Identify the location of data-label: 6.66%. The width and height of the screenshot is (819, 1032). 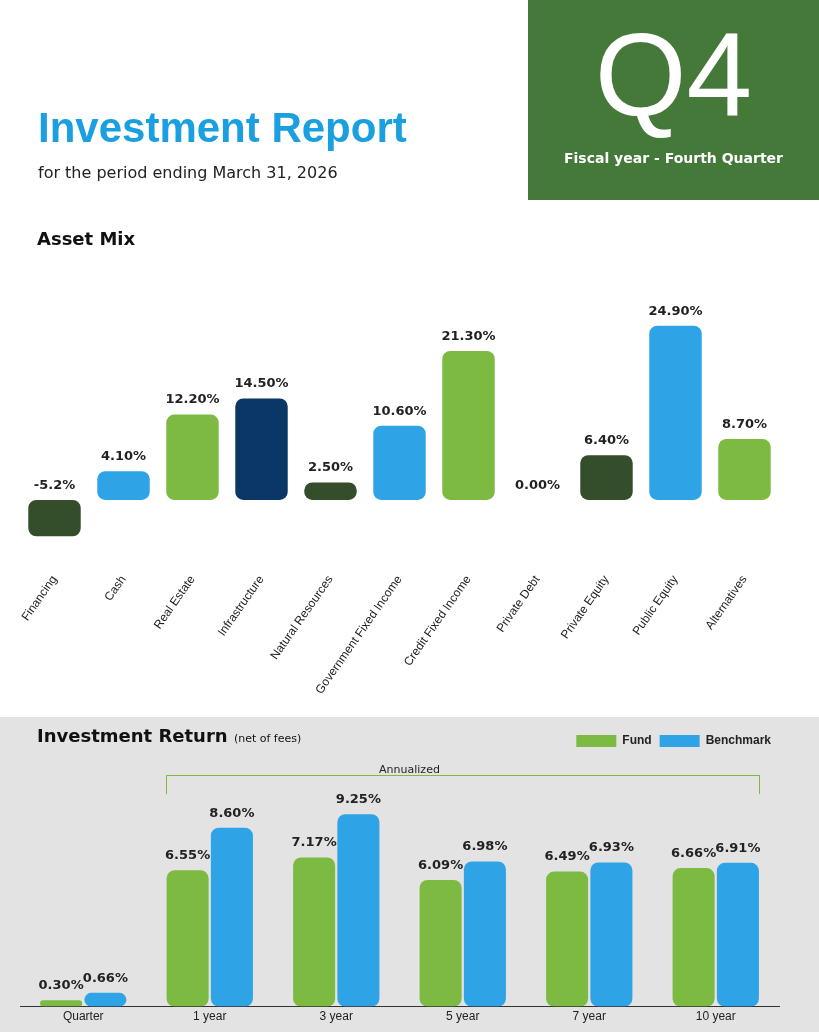
(694, 852).